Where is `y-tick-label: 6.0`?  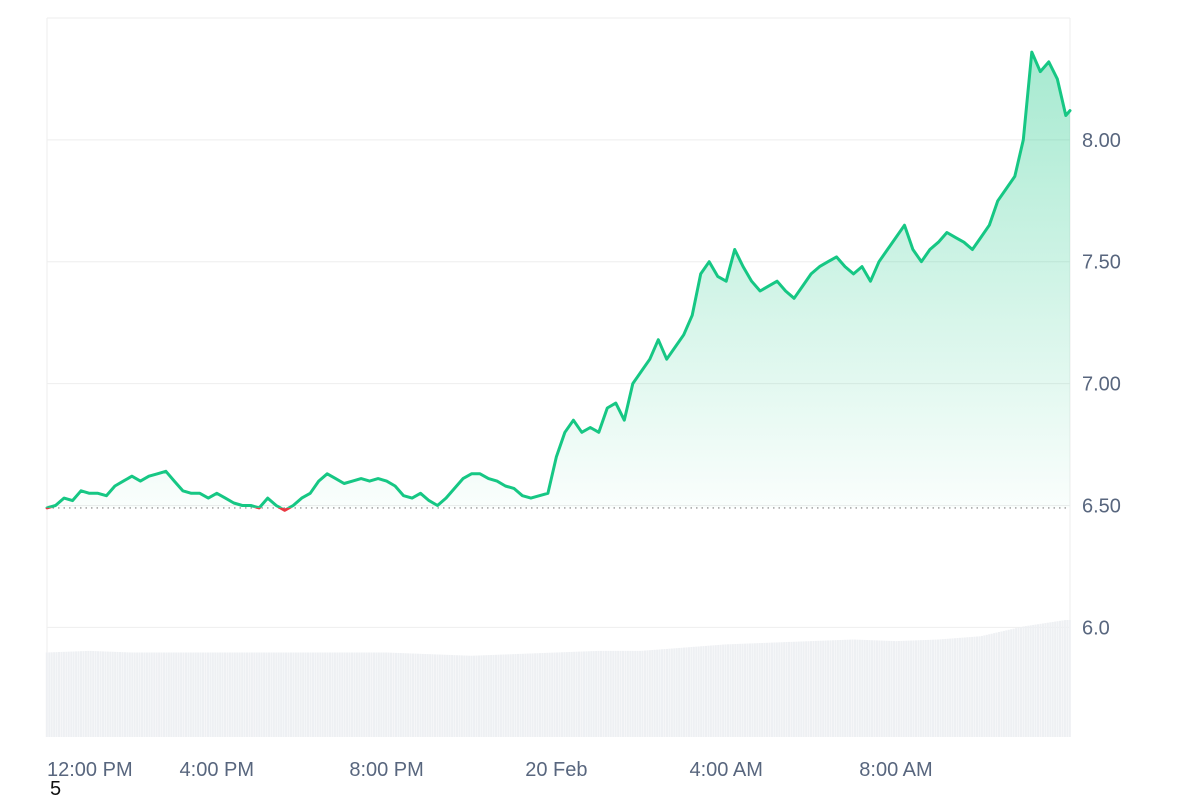 y-tick-label: 6.0 is located at coordinates (1096, 628).